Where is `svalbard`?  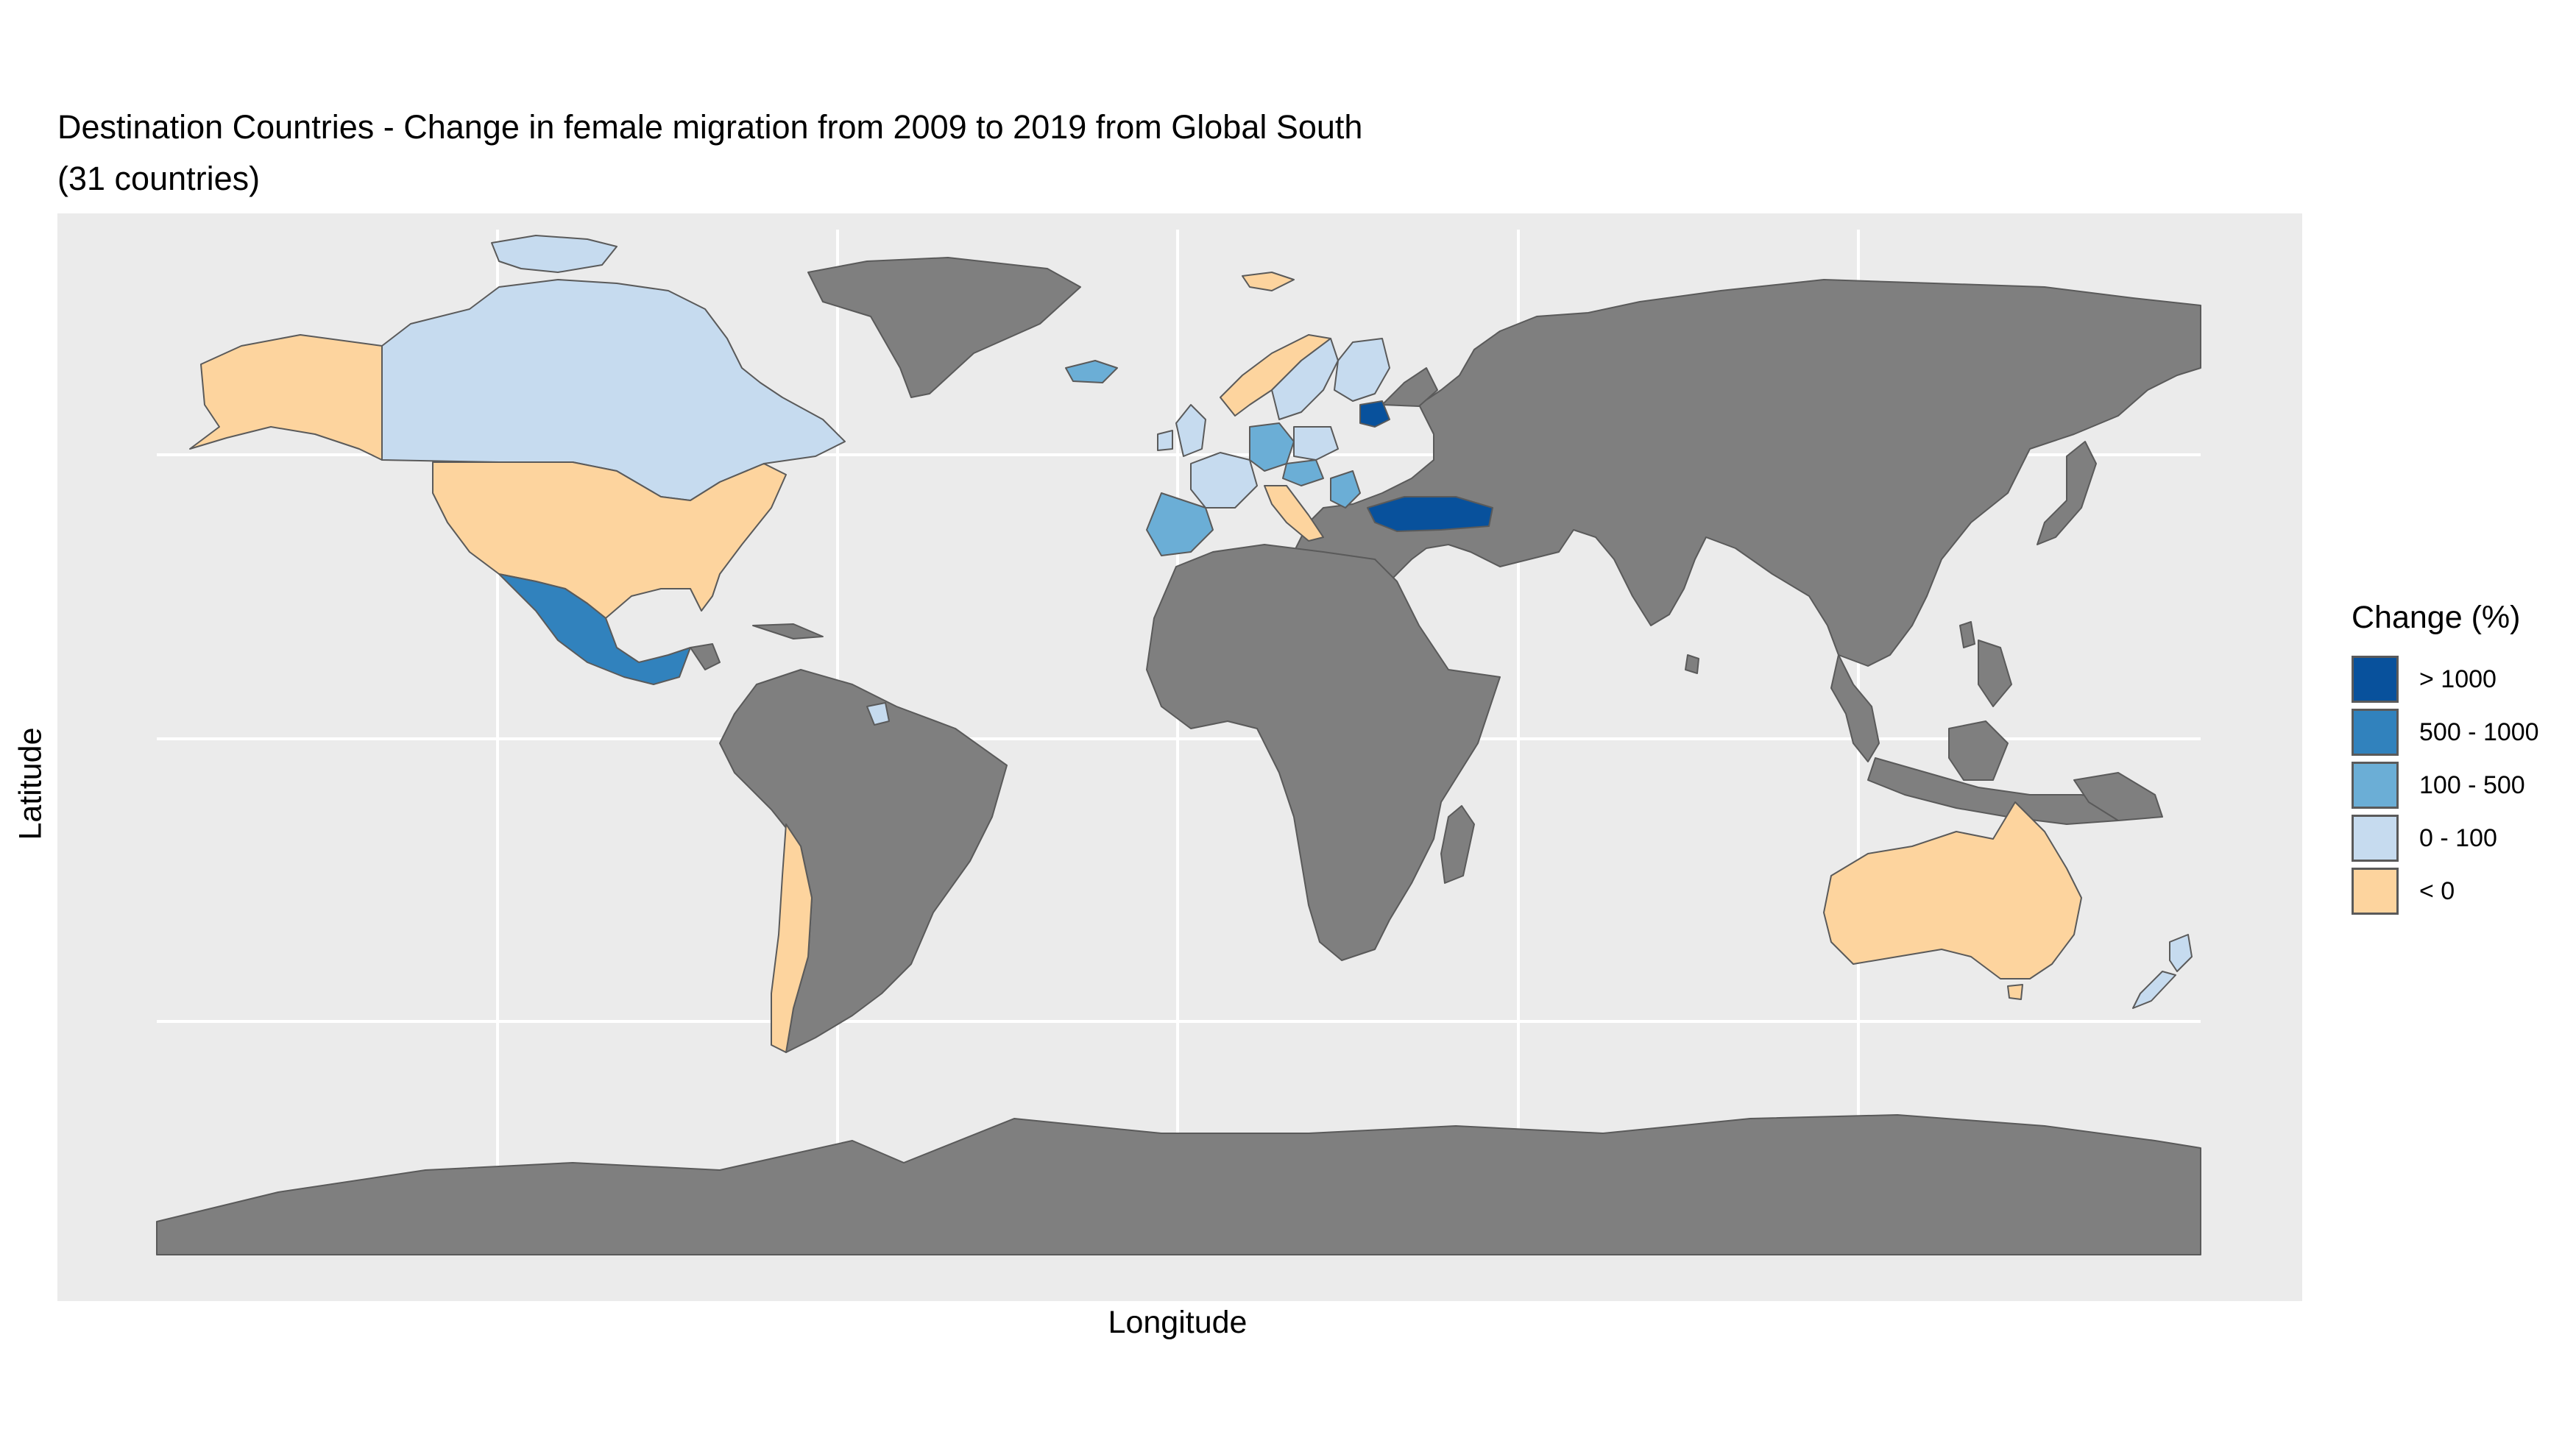
svalbard is located at coordinates (1268, 281).